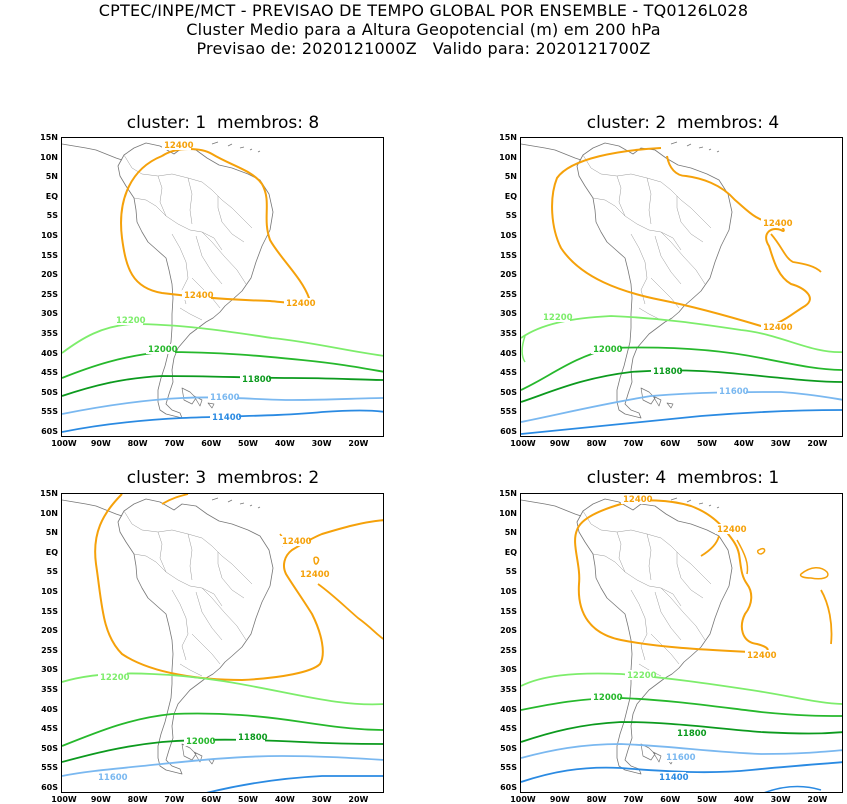  What do you see at coordinates (49, 611) in the screenshot?
I see `lat-tick-label: 15S` at bounding box center [49, 611].